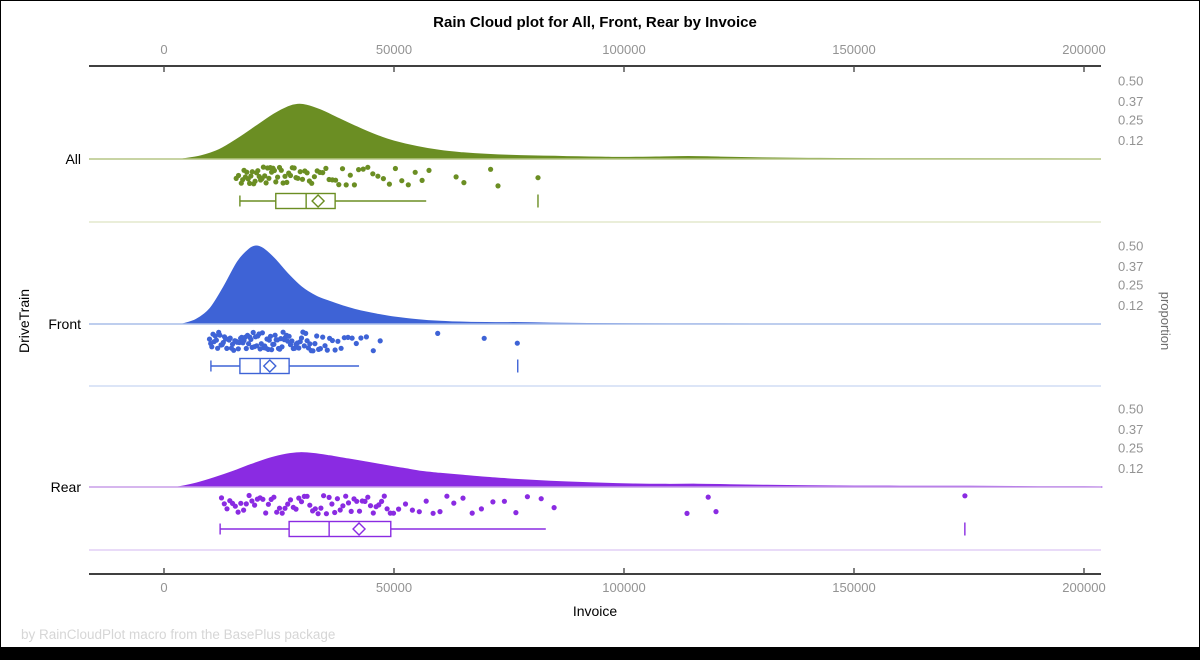 The image size is (1200, 660). Describe the element at coordinates (1083, 49) in the screenshot. I see `x2-tick-label: 200000` at that location.